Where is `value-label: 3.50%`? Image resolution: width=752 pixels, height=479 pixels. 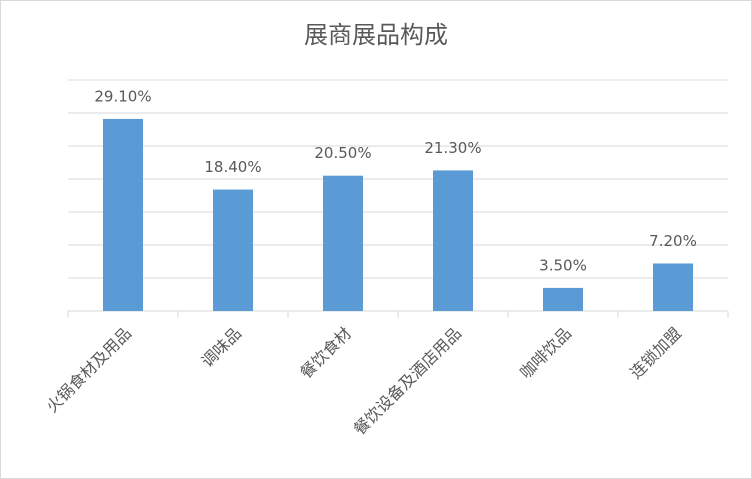
value-label: 3.50% is located at coordinates (563, 265).